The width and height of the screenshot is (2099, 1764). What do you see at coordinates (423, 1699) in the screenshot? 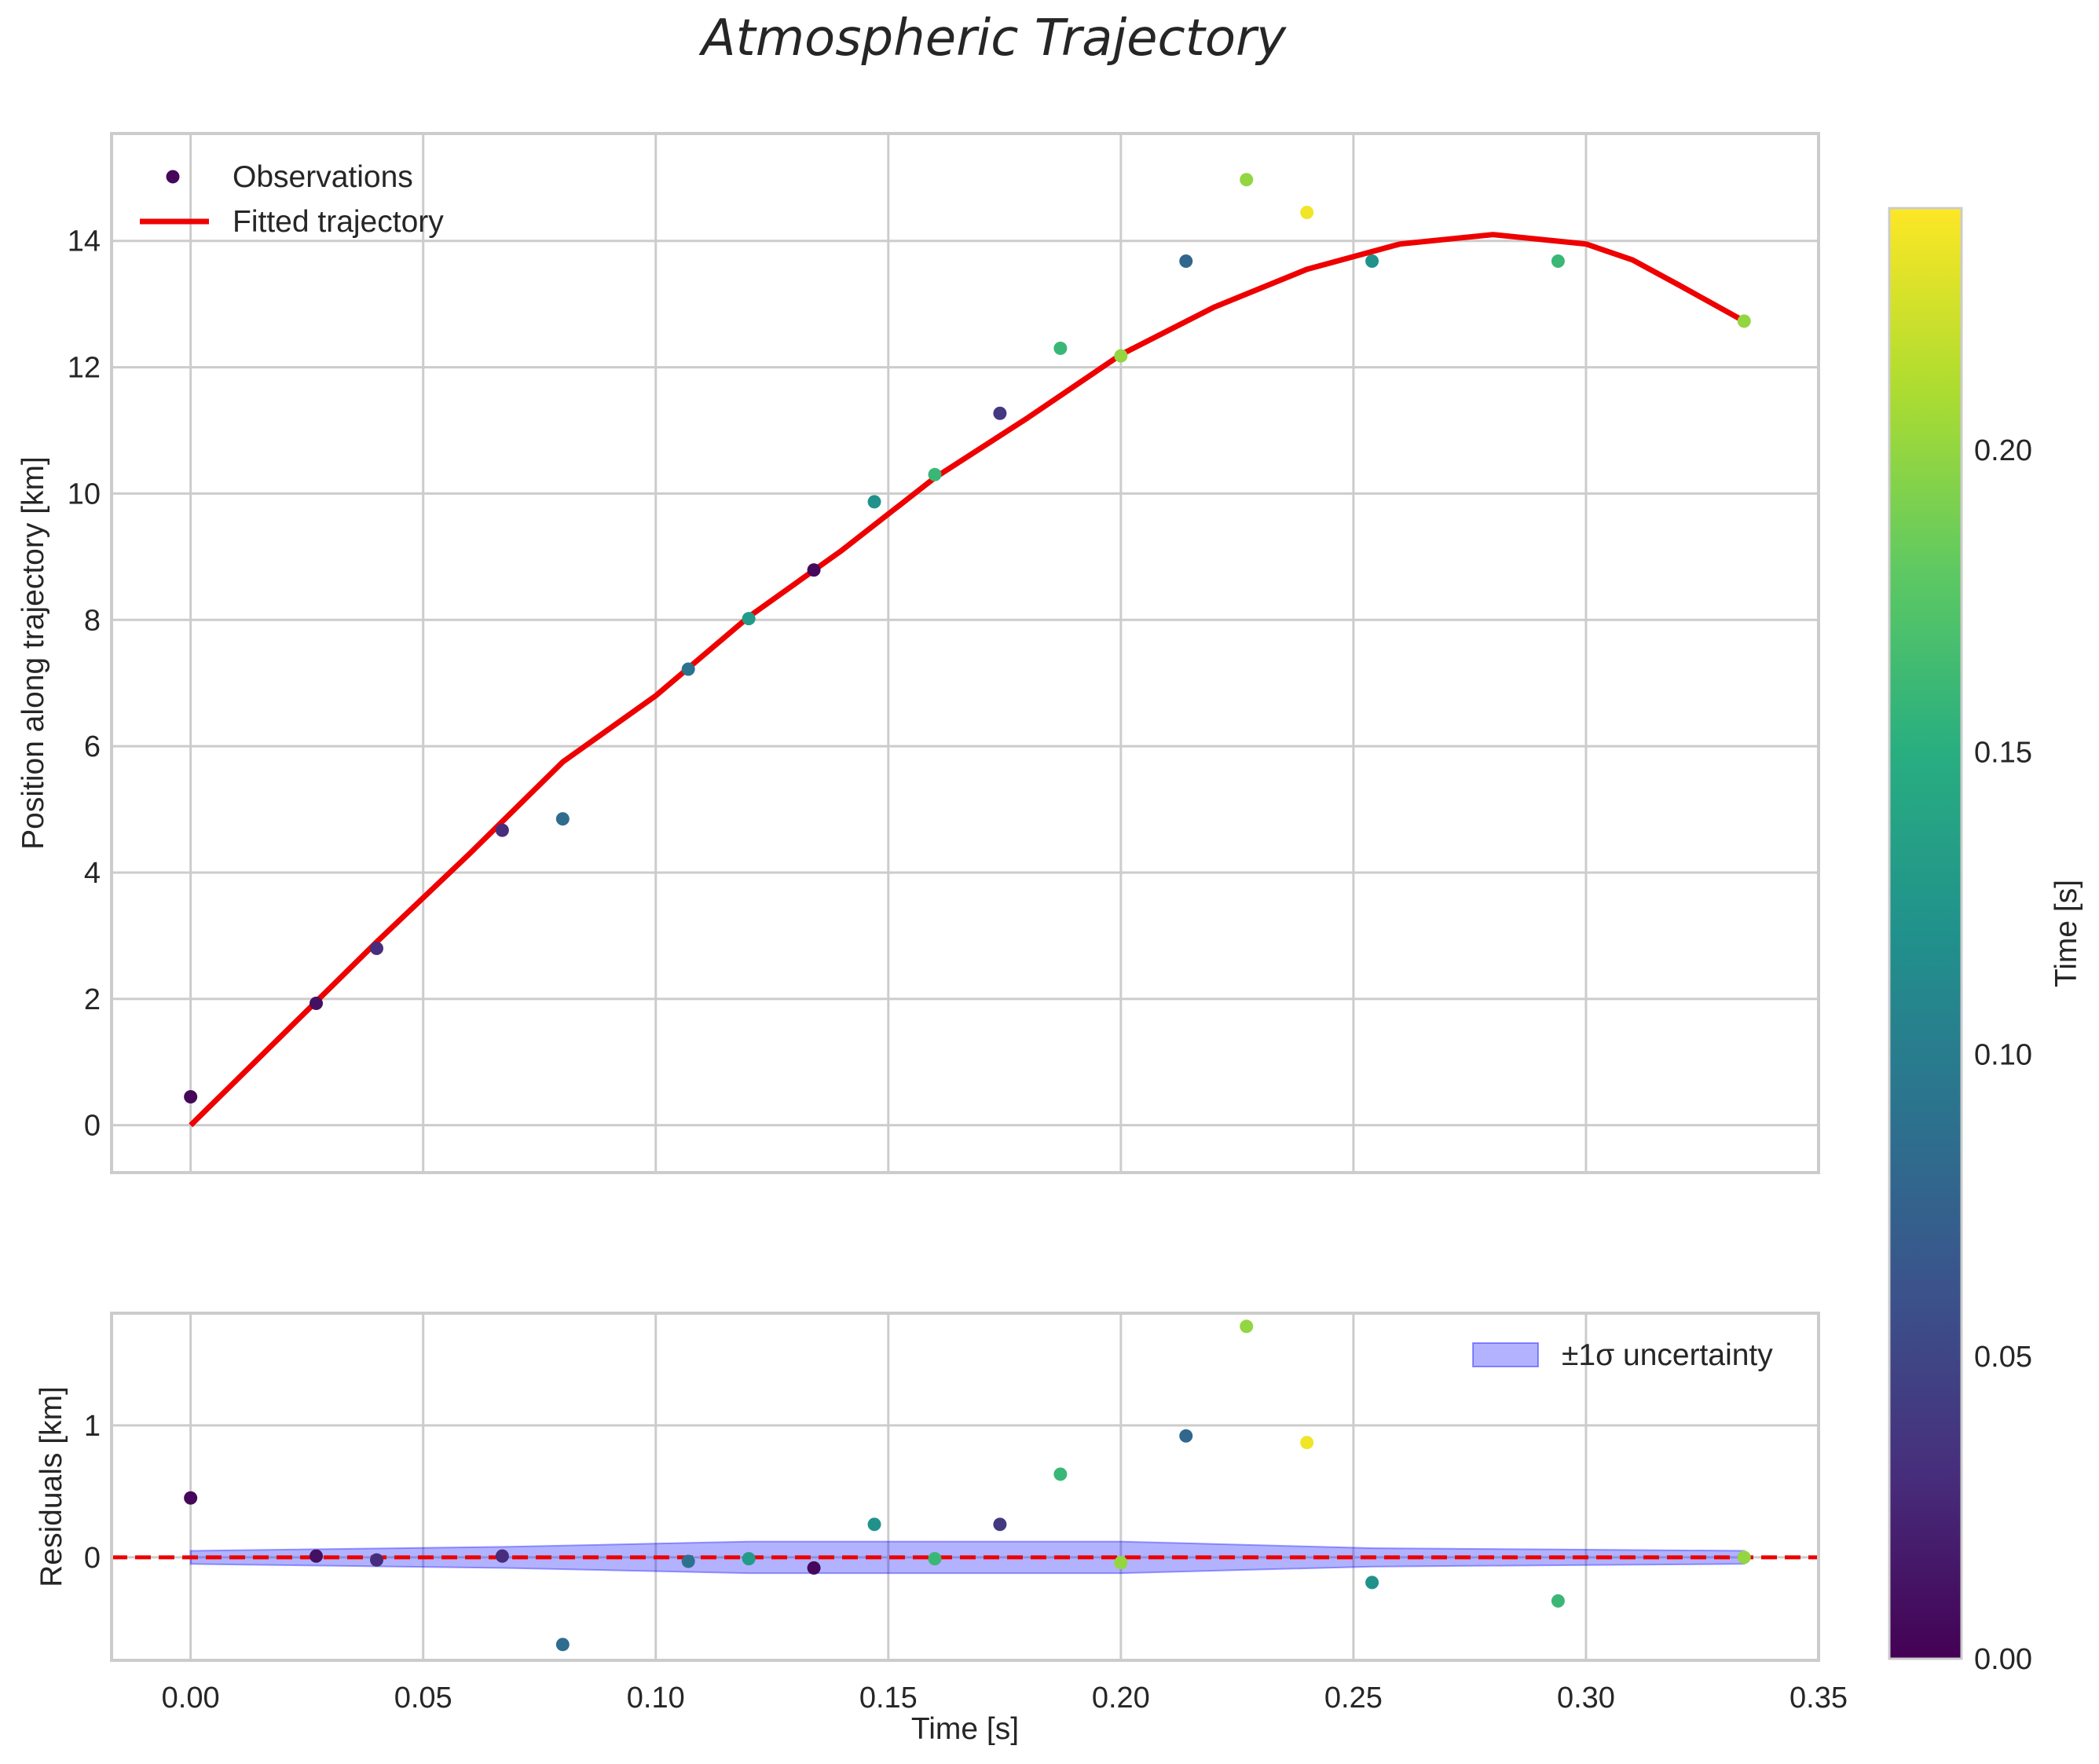
I see `x-tick-label: 0.05` at bounding box center [423, 1699].